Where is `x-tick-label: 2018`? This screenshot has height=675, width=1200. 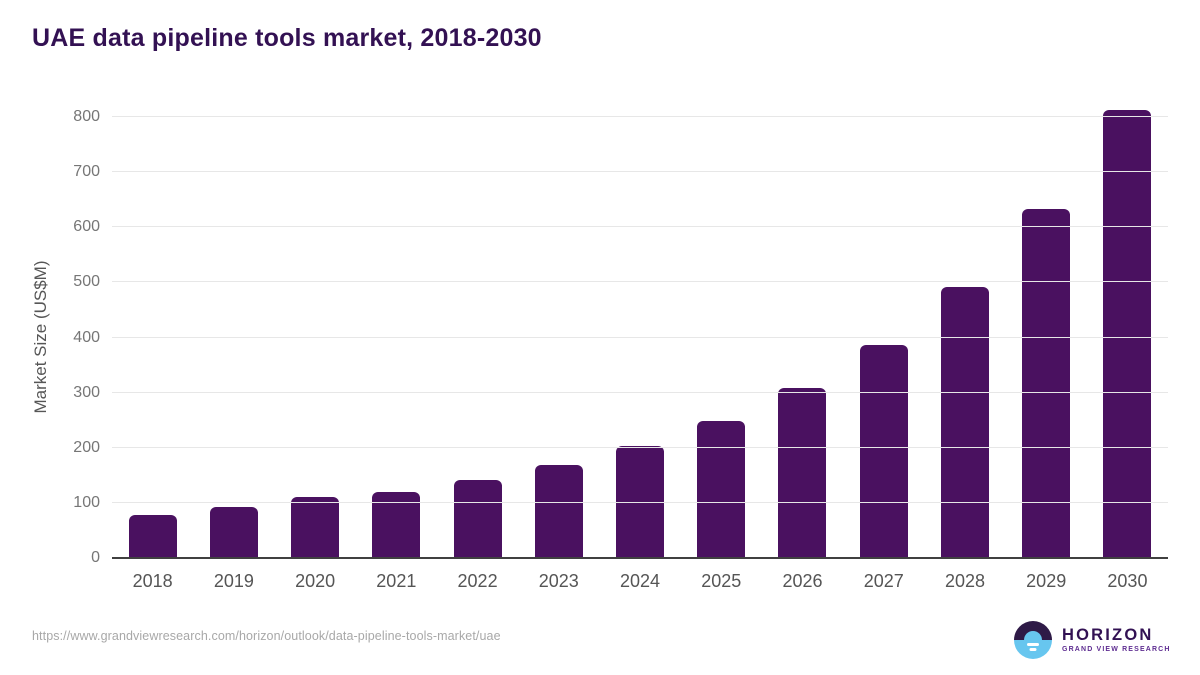 x-tick-label: 2018 is located at coordinates (152, 581).